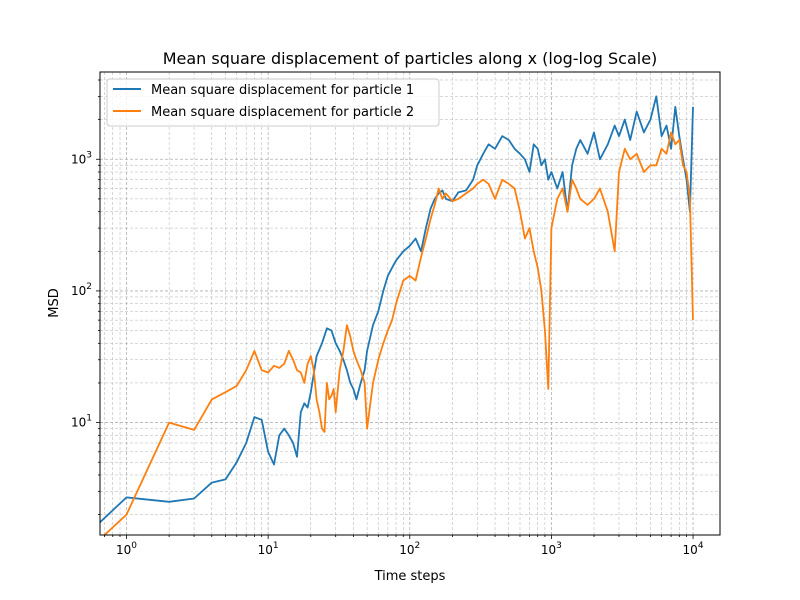 This screenshot has width=800, height=600. What do you see at coordinates (409, 549) in the screenshot?
I see `x-tick-label: 10²` at bounding box center [409, 549].